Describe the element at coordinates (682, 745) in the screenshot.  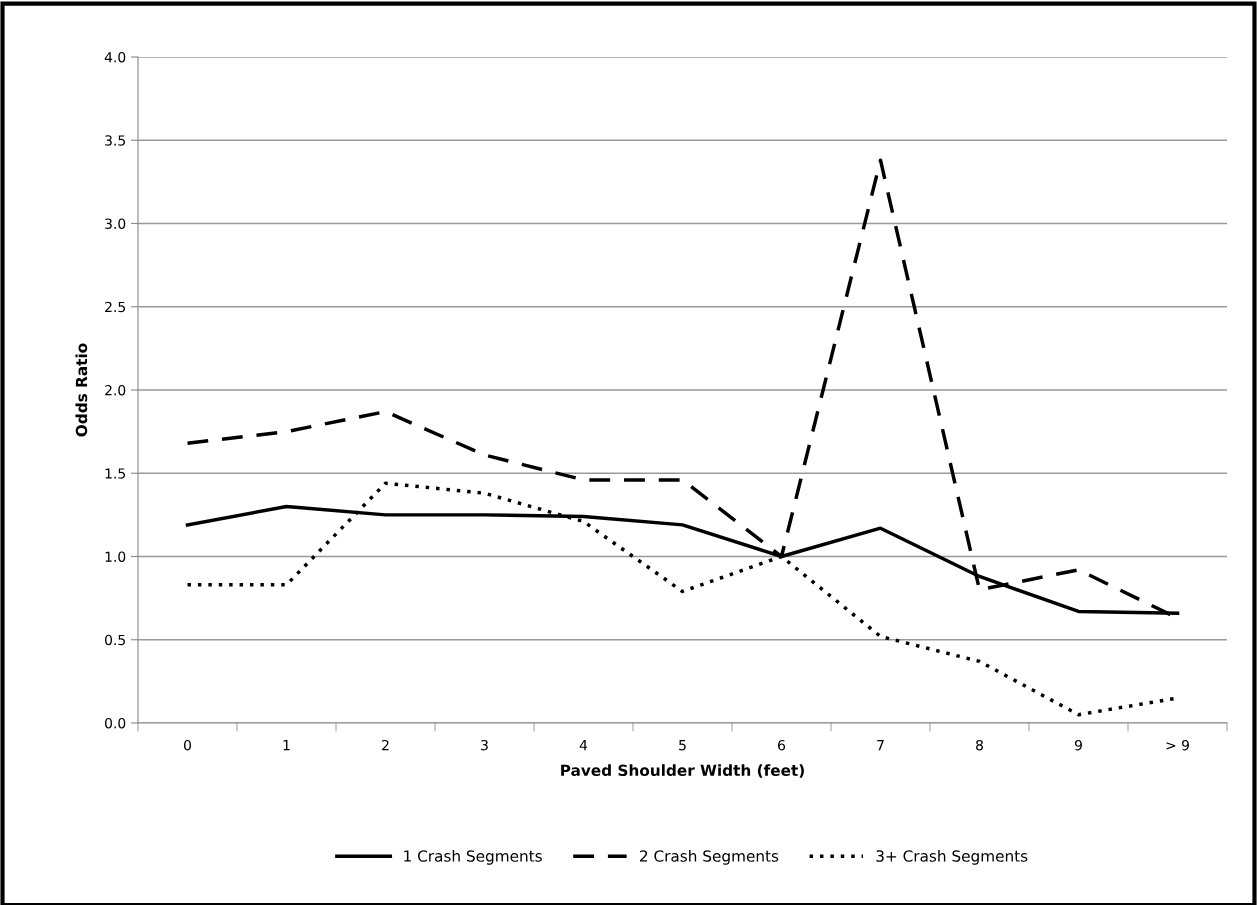
I see `x-tick-label: 5` at that location.